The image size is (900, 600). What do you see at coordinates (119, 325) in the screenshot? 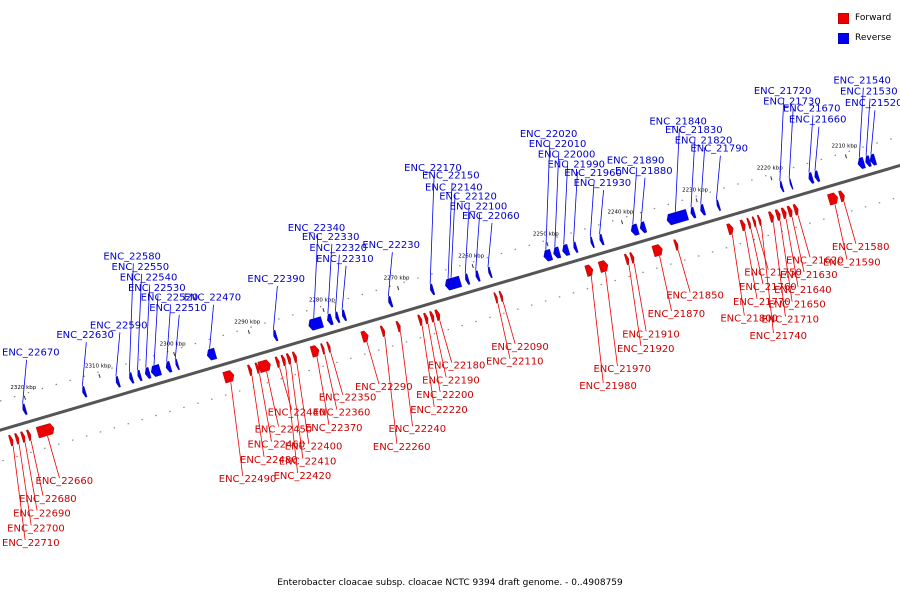
I see `gene-label-enc-22590: ENC_22590` at bounding box center [119, 325].